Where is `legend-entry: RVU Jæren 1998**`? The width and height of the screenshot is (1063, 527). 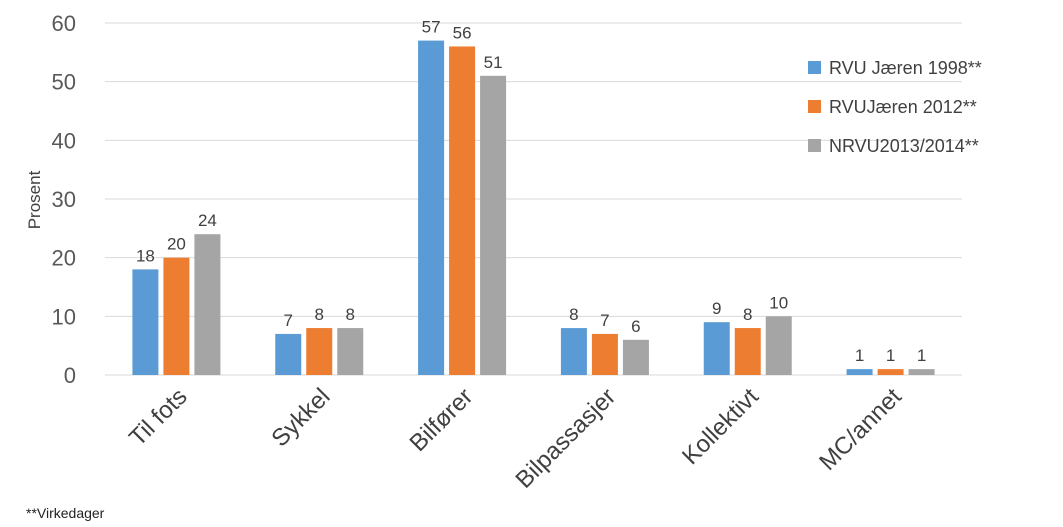 legend-entry: RVU Jæren 1998** is located at coordinates (905, 68).